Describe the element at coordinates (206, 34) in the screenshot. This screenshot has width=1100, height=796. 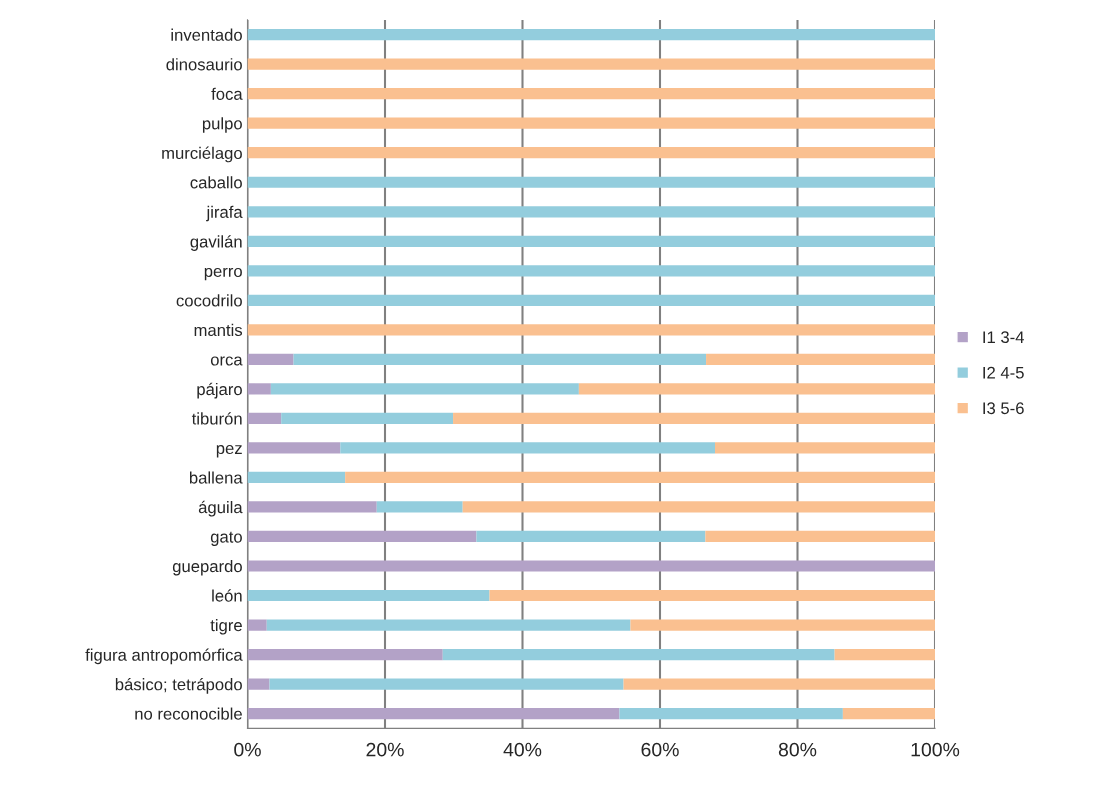
I see `y-tick-label: inventado` at that location.